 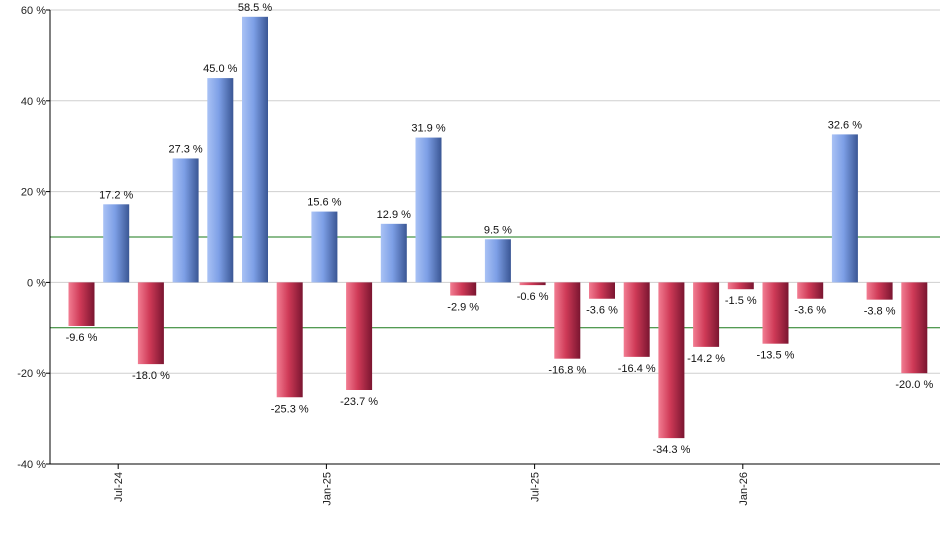 What do you see at coordinates (324, 203) in the screenshot?
I see `data-label: 15.6 %` at bounding box center [324, 203].